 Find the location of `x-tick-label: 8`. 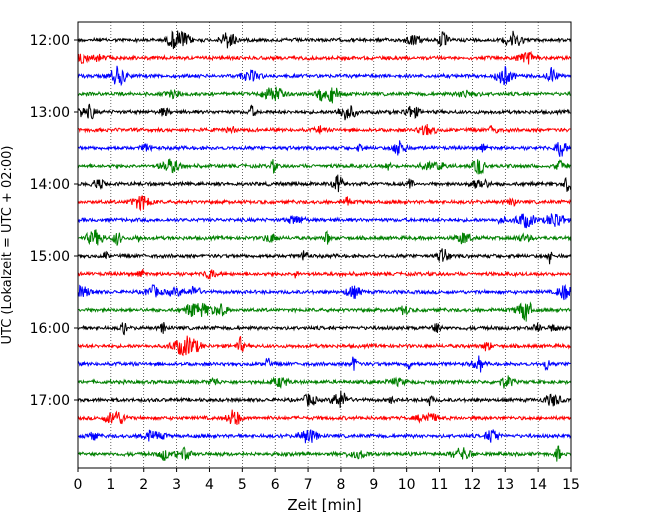

x-tick-label: 8 is located at coordinates (340, 485).